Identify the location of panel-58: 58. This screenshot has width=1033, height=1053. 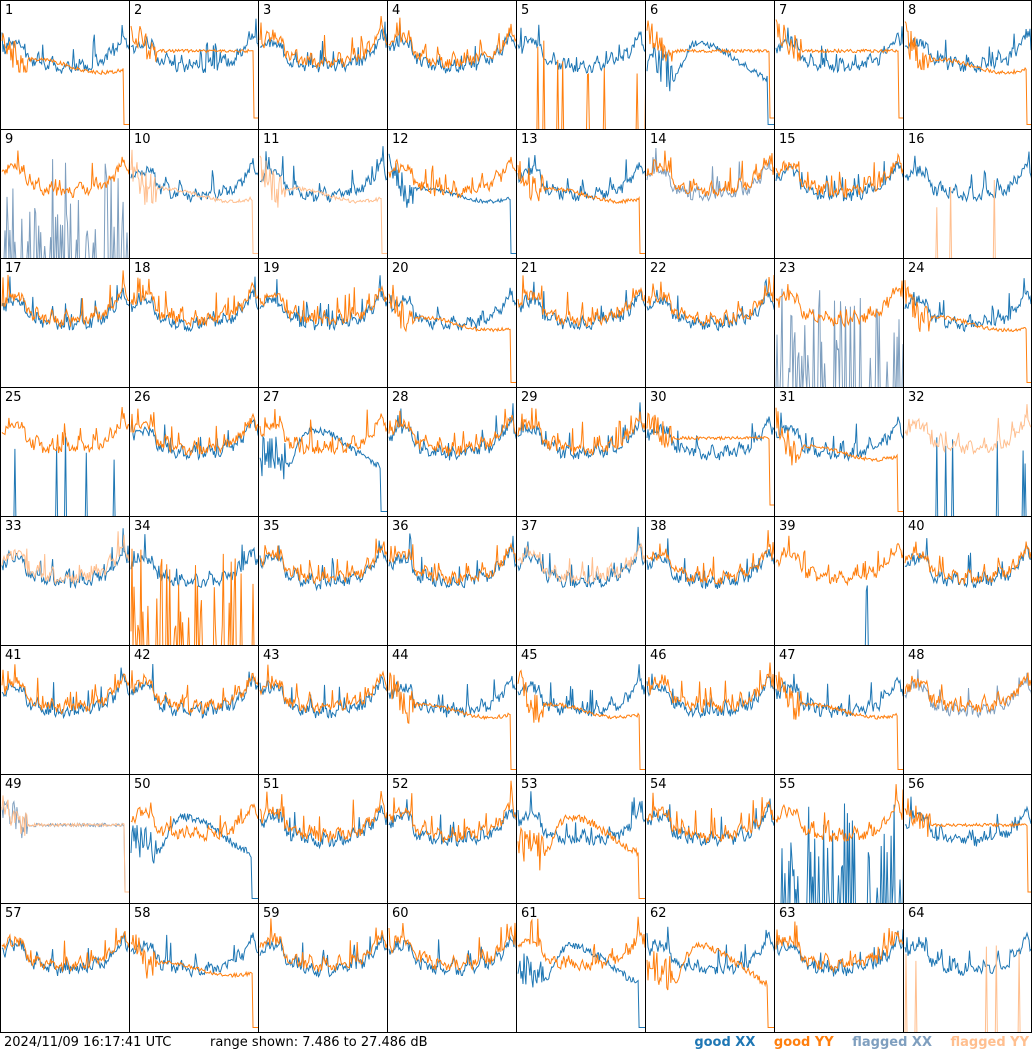
(194, 968).